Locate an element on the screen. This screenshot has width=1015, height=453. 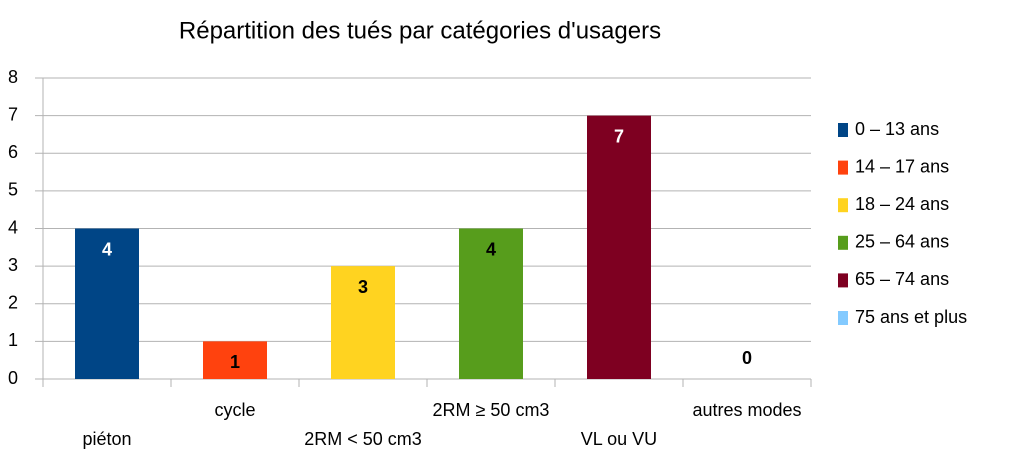
x-tick-label: 2RM < 50 cm3 is located at coordinates (363, 439).